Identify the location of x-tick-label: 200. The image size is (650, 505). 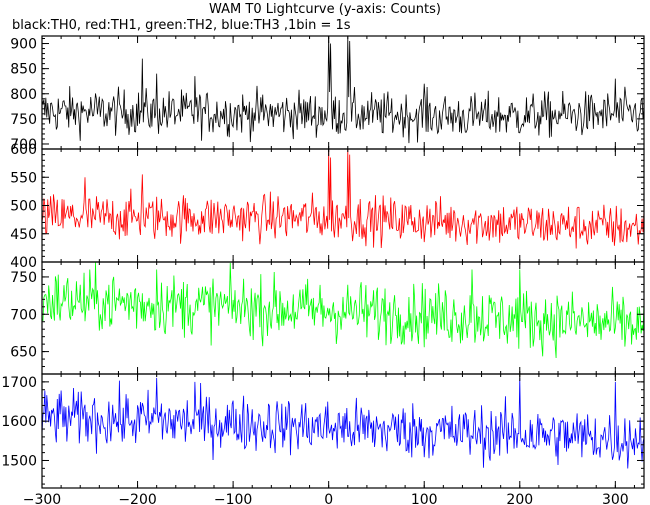
(519, 498).